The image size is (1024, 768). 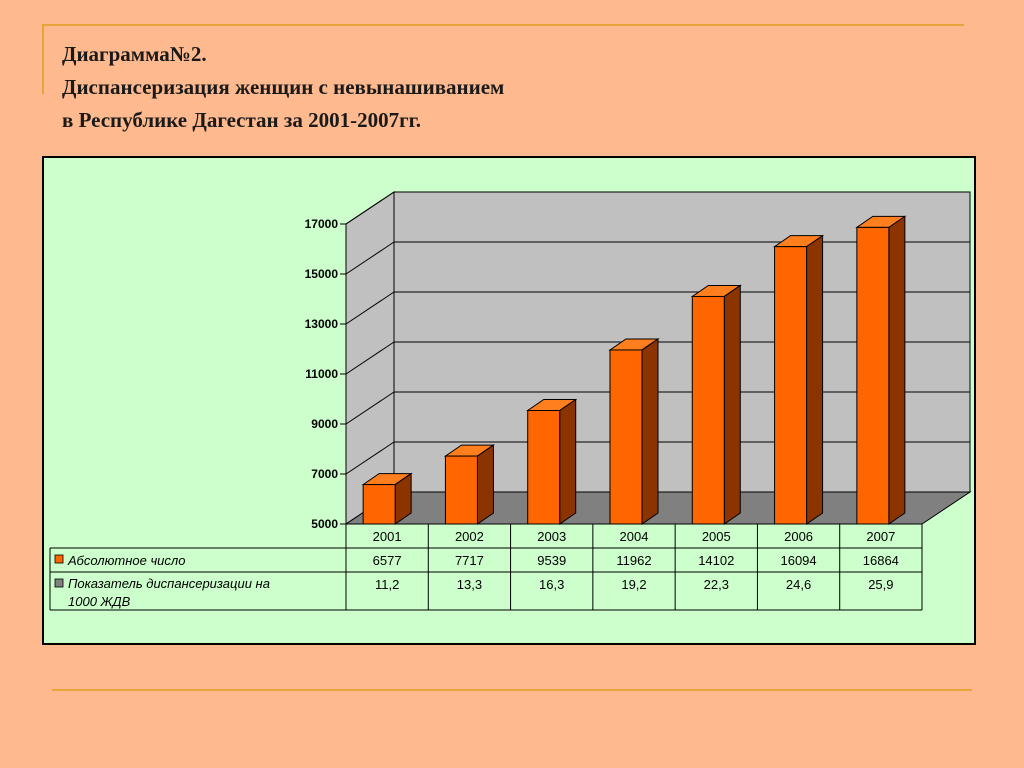 What do you see at coordinates (99, 601) in the screenshot?
I see `legend-label: 1000 ЖДВ` at bounding box center [99, 601].